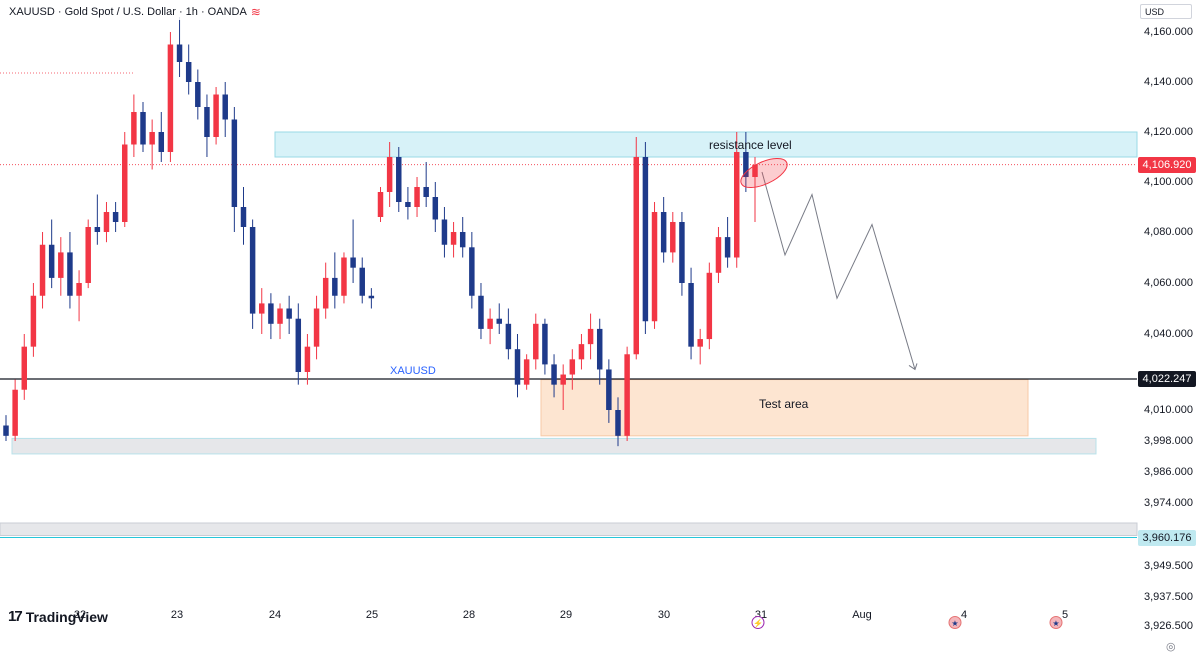 The image size is (1200, 657). What do you see at coordinates (554, 446) in the screenshot?
I see `zone-support` at bounding box center [554, 446].